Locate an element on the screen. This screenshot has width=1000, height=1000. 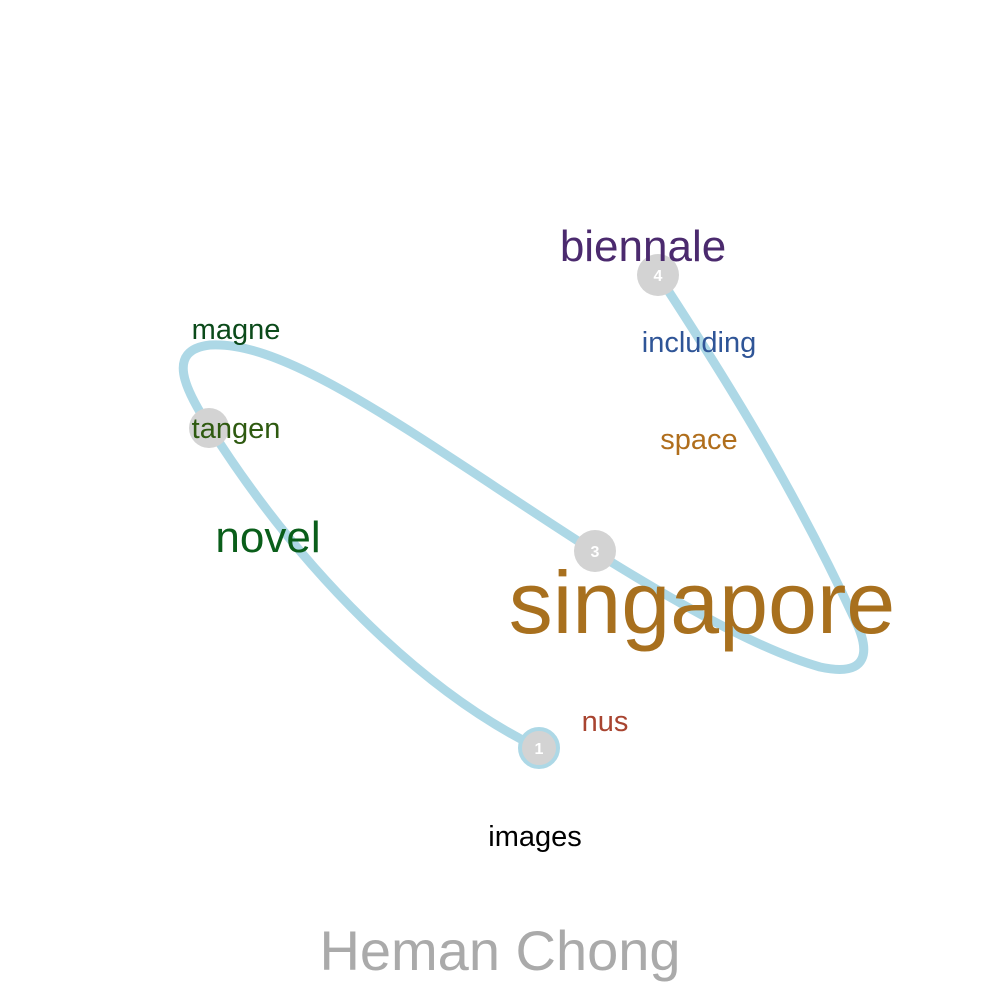
node-4-label: 4 is located at coordinates (658, 276).